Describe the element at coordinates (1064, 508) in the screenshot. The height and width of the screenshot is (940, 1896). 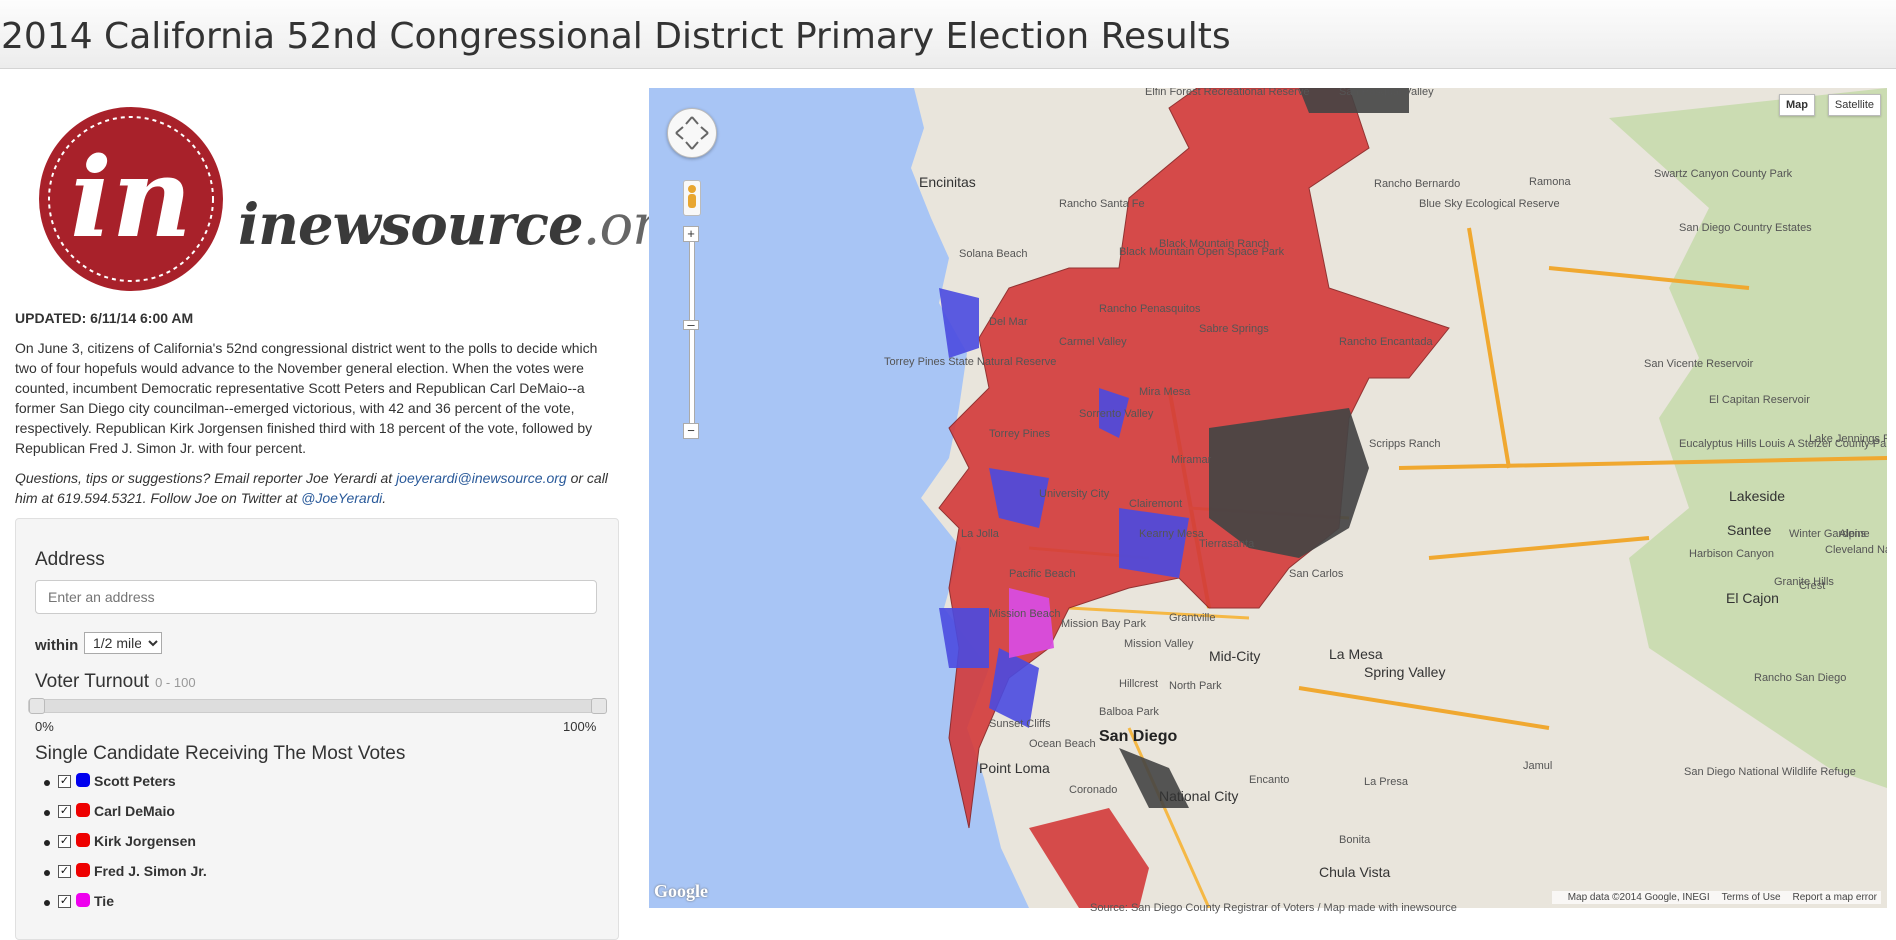
I see `district-blue-areas` at that location.